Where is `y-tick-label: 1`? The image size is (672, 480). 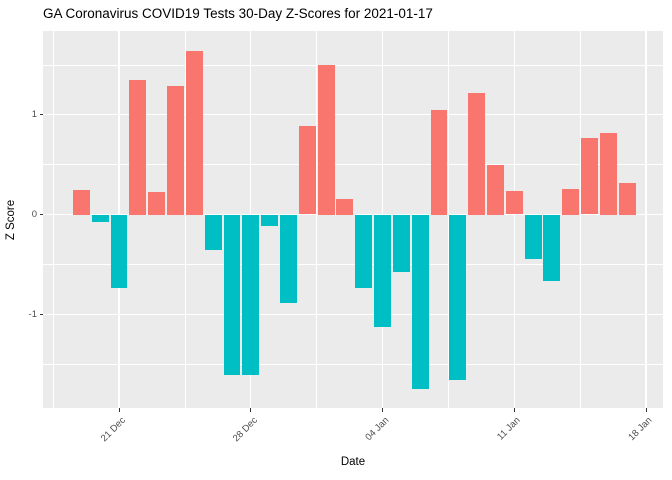
y-tick-label: 1 is located at coordinates (34, 115).